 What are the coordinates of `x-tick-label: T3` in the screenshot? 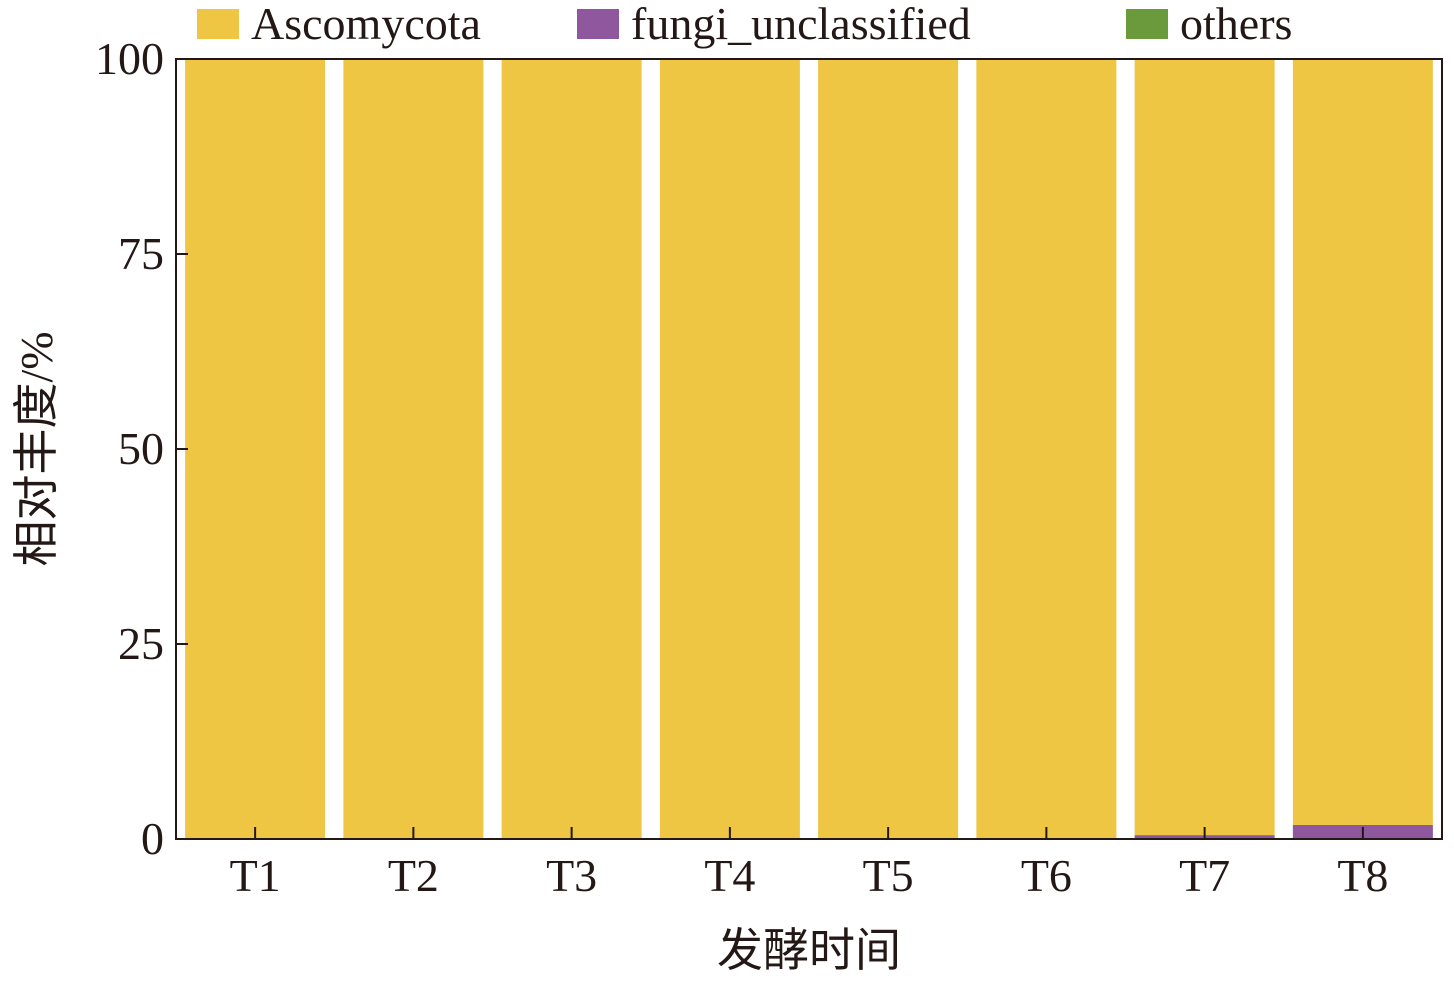 It's located at (571, 875).